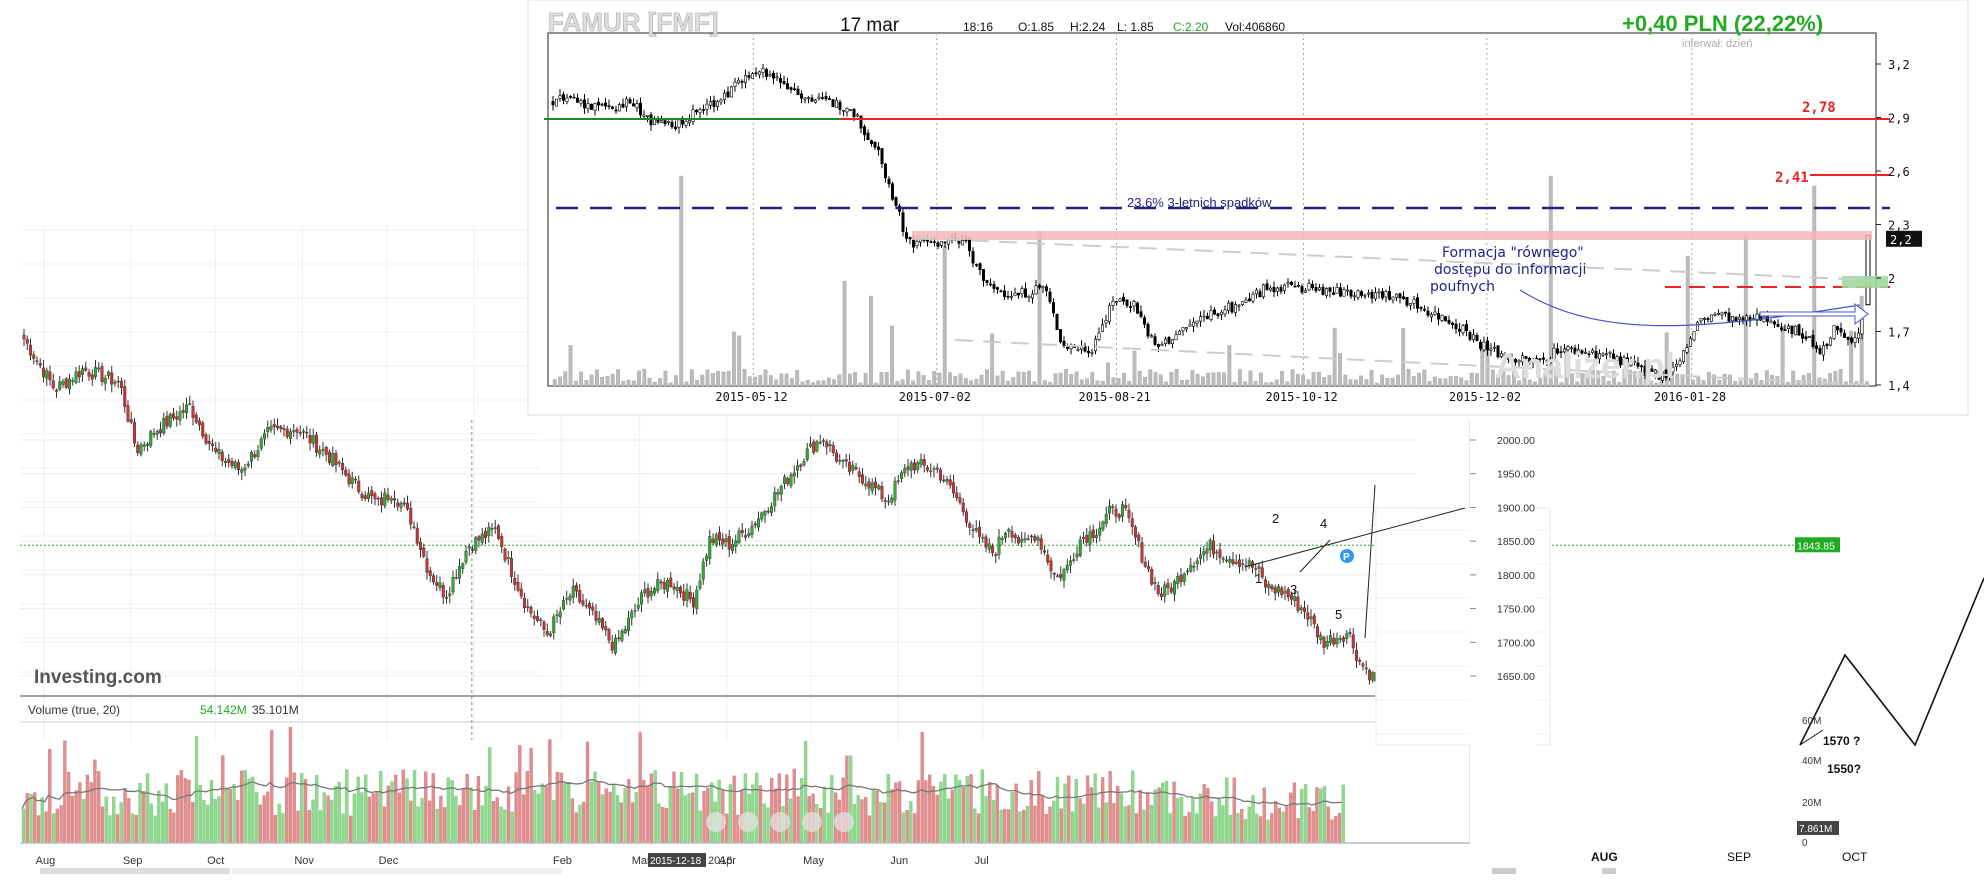  What do you see at coordinates (1841, 741) in the screenshot?
I see `projection-label-1570: 1570 ?` at bounding box center [1841, 741].